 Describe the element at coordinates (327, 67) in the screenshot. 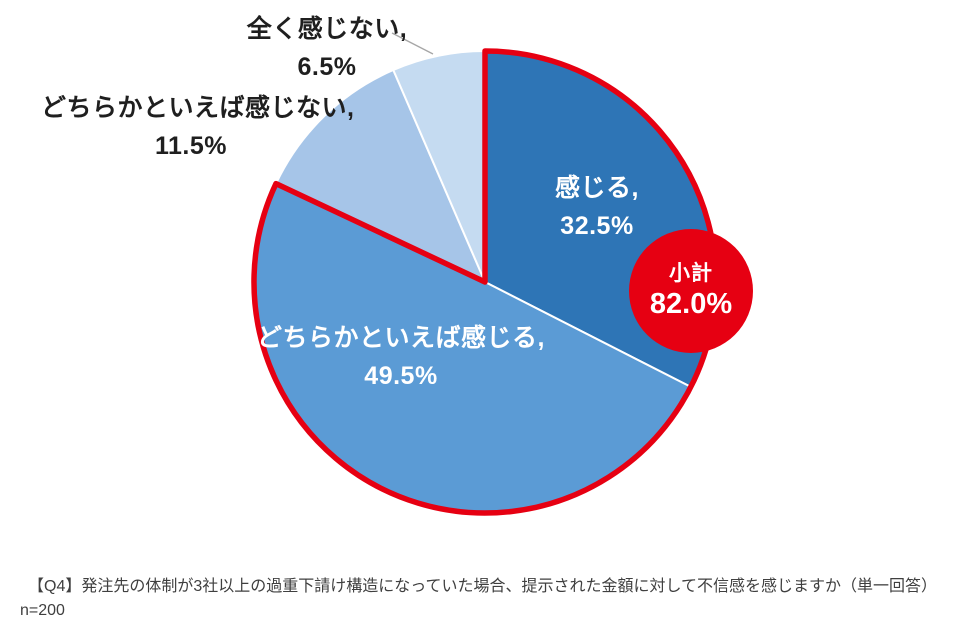

I see `label-none-line2: 6.5%` at that location.